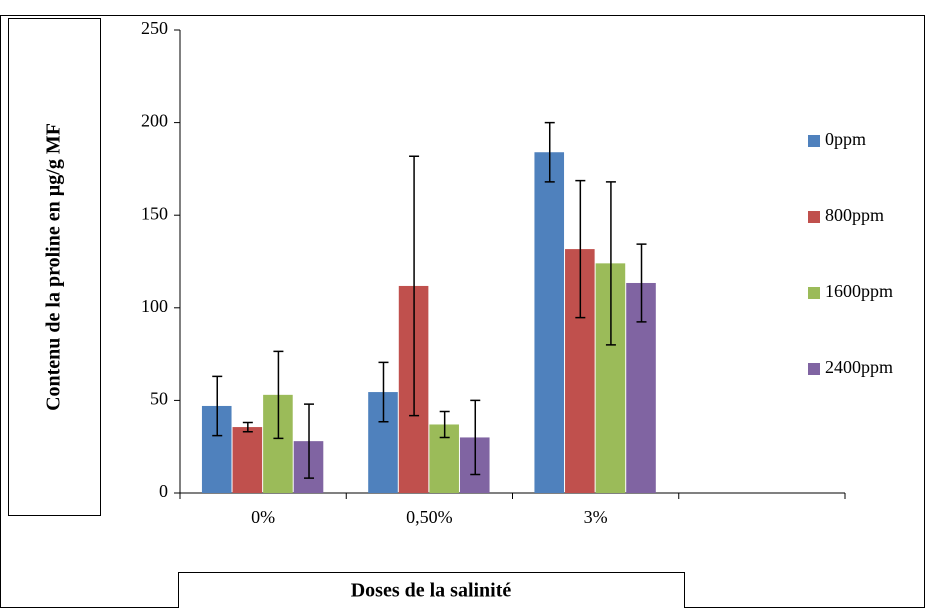  I want to click on x-axis-title: Doses de la salinité, so click(431, 591).